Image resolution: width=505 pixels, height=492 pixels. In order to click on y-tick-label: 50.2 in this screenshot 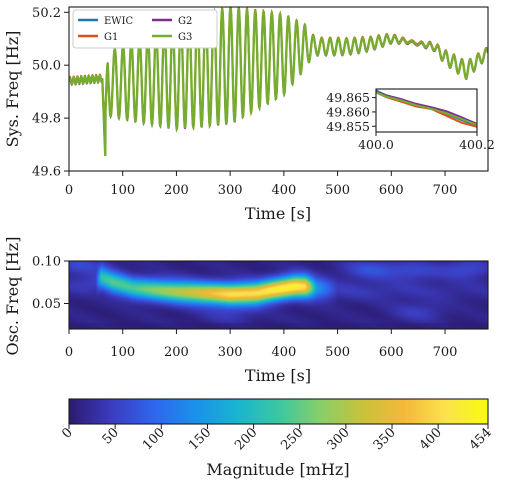, I will do `click(46, 13)`.